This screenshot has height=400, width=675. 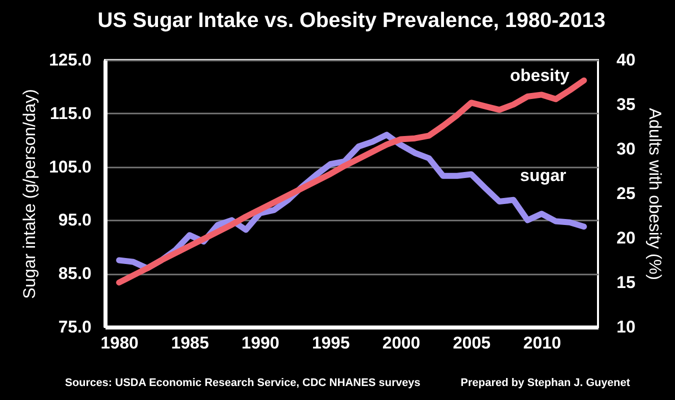 What do you see at coordinates (626, 104) in the screenshot?
I see `y2-tick-label: 35` at bounding box center [626, 104].